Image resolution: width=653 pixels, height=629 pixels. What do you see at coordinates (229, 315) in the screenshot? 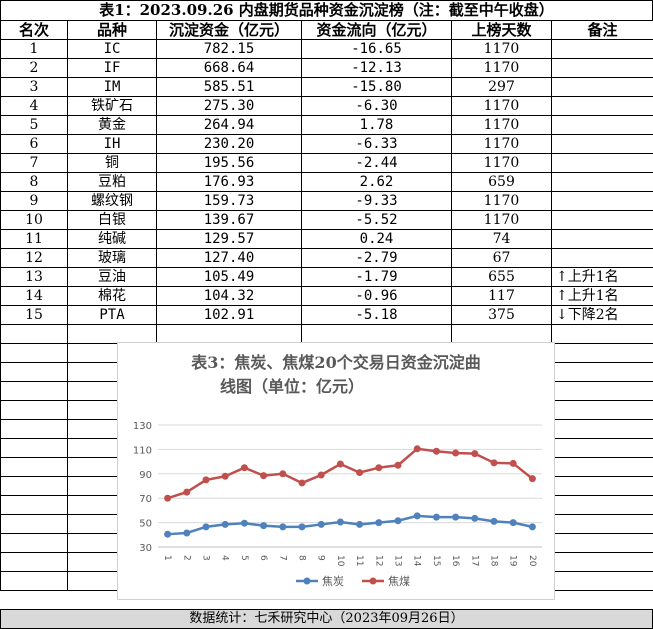
I see `cell-fund: 102.91` at bounding box center [229, 315].